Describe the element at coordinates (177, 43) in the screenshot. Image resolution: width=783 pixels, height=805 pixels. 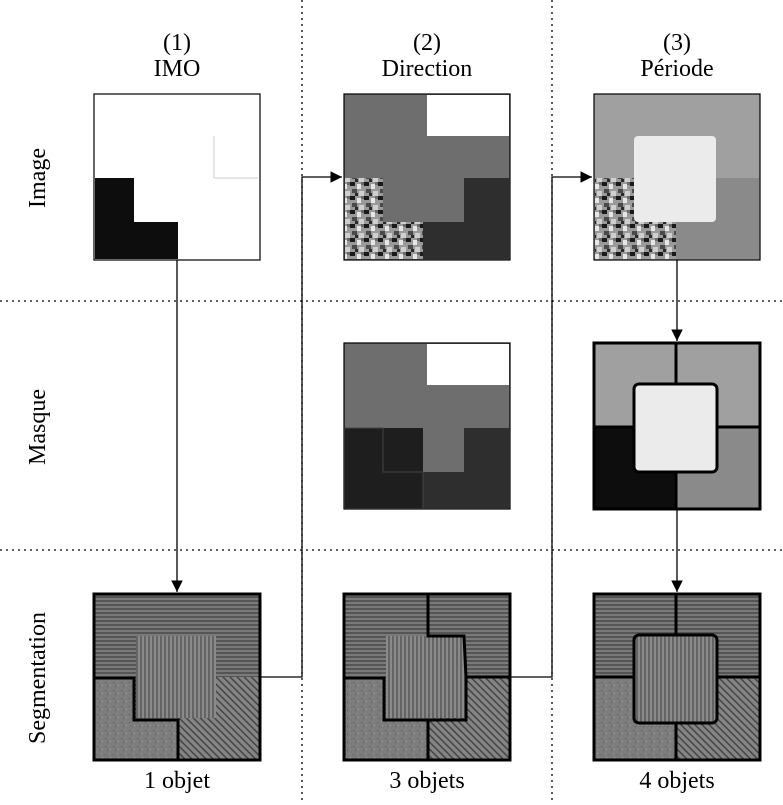
I see `column-number: (1)` at that location.